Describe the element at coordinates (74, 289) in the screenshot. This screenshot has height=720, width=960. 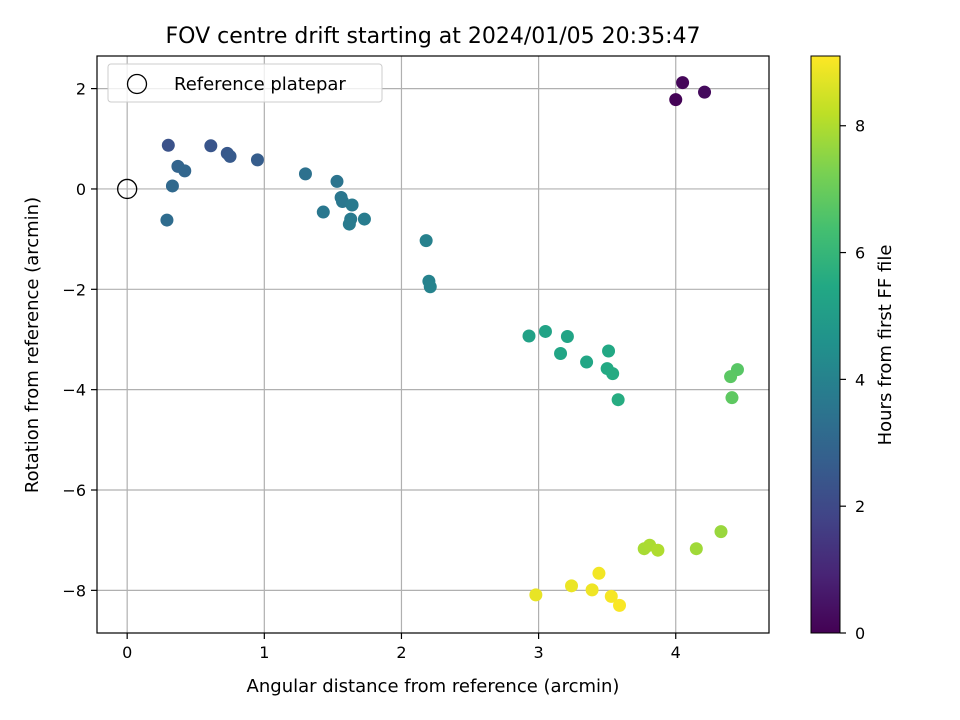
I see `y-tick-label: −2` at that location.